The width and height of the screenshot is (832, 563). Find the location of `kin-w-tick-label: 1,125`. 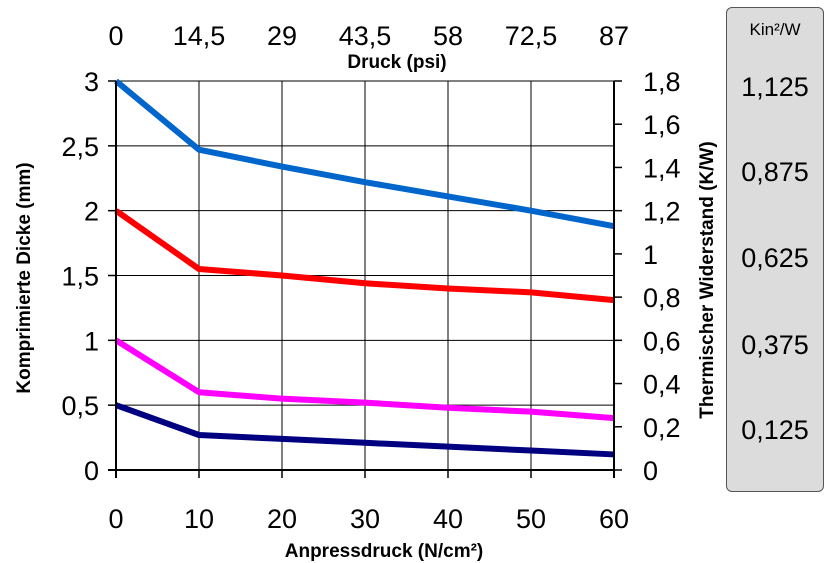

kin-w-tick-label: 1,125 is located at coordinates (775, 87).